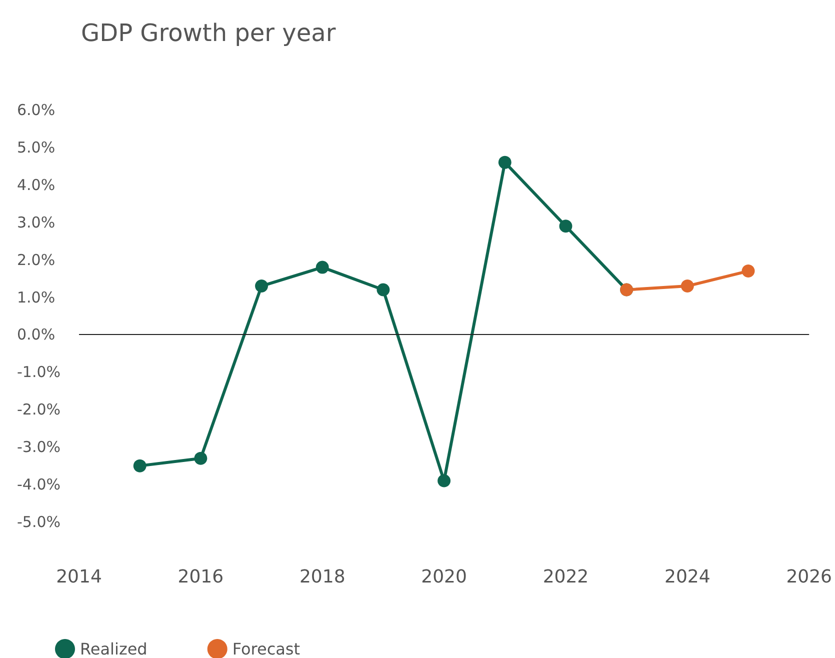 The image size is (835, 658). I want to click on y-tick-label: 4.0%, so click(36, 185).